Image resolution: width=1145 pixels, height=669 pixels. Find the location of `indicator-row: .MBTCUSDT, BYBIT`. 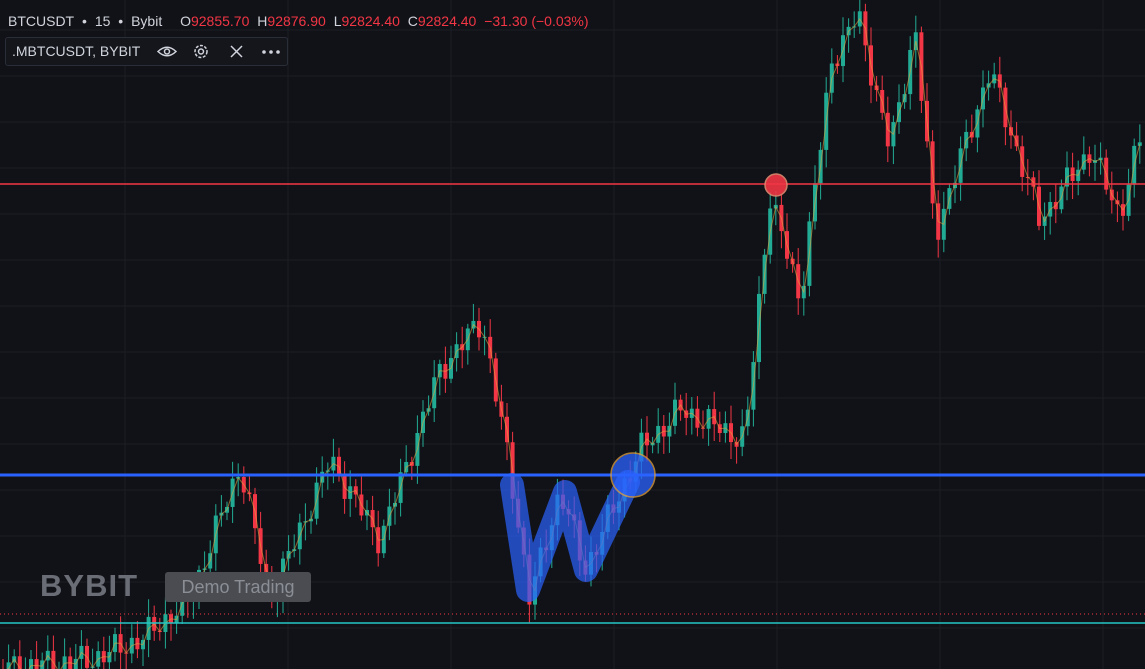

indicator-row: .MBTCUSDT, BYBIT is located at coordinates (146, 51).